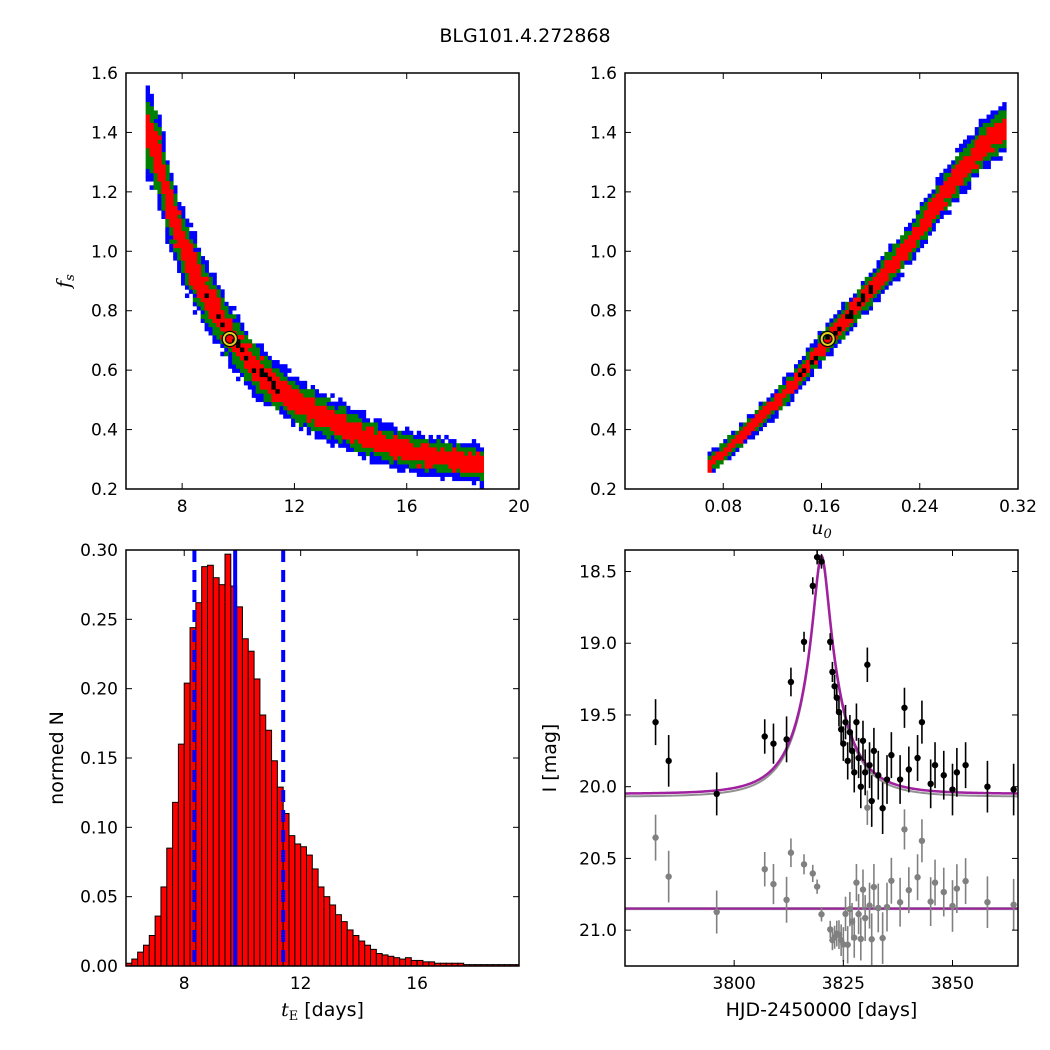 Image resolution: width=1050 pixels, height=1050 pixels. What do you see at coordinates (827, 338) in the screenshot?
I see `fs-u0-best-fit-marker` at bounding box center [827, 338].